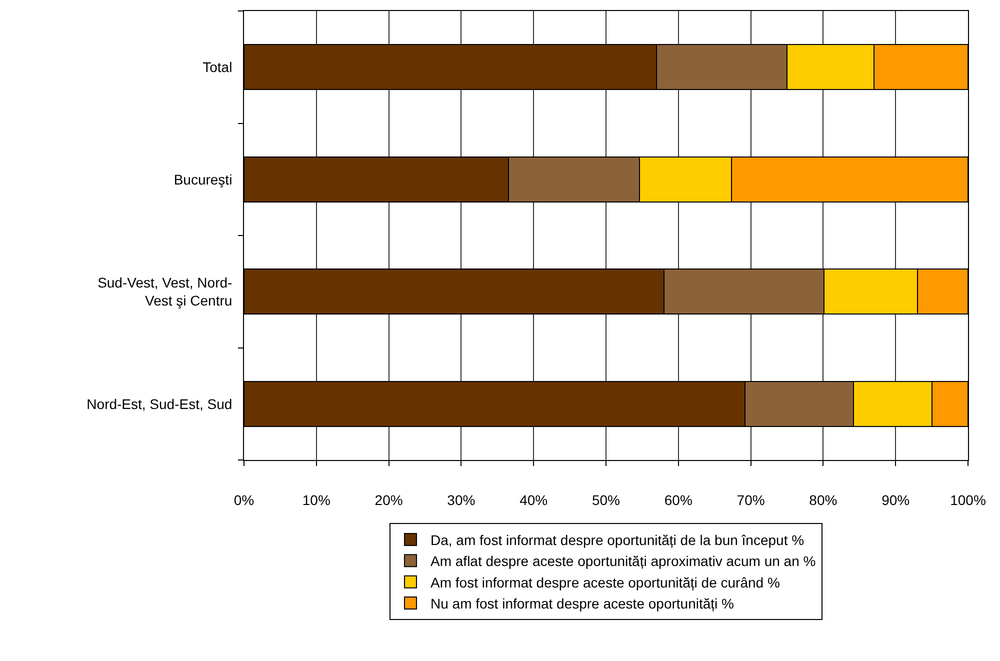 Image resolution: width=1000 pixels, height=661 pixels. I want to click on x-tick-label: 50%, so click(606, 500).